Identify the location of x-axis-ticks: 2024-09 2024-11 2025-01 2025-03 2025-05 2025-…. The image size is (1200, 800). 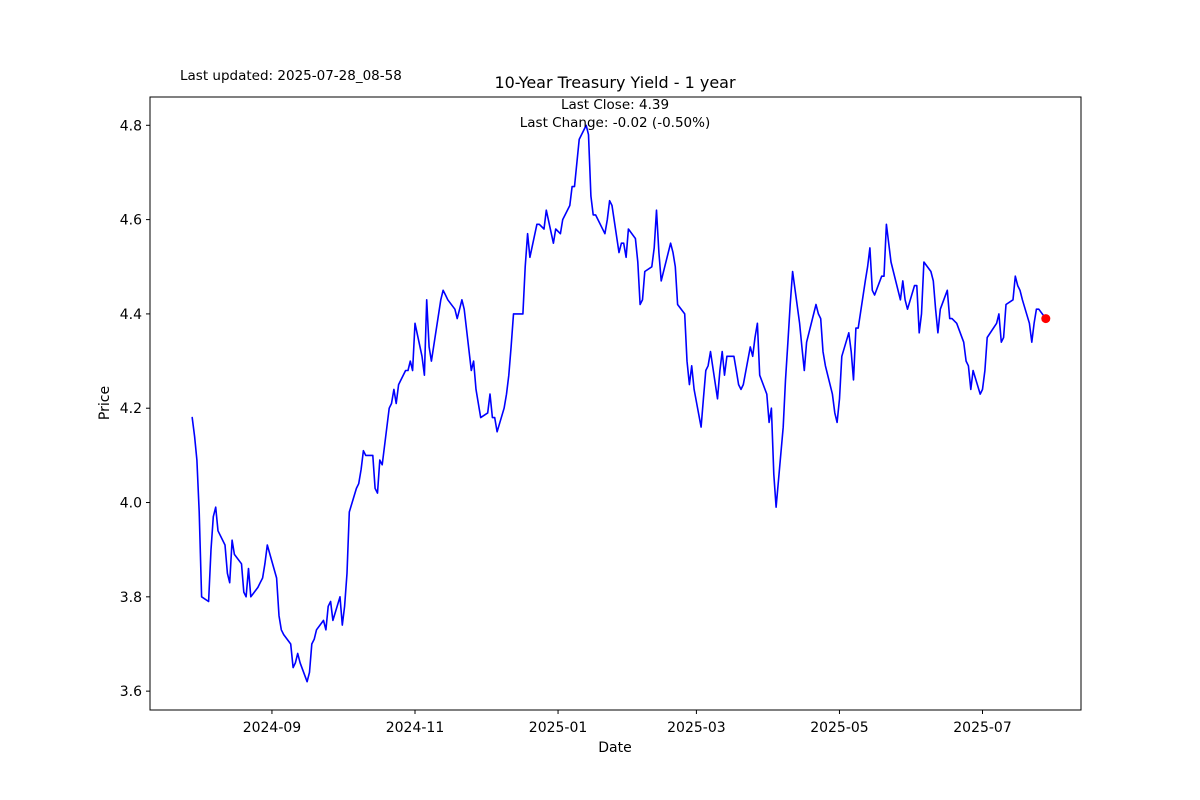
(627, 723).